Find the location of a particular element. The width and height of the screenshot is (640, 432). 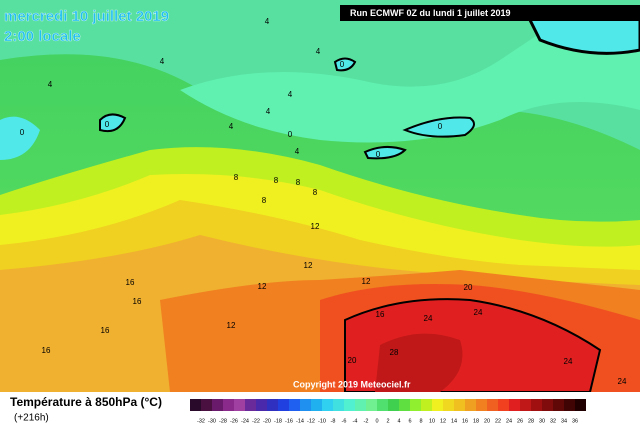

scale-label: 14 is located at coordinates (454, 421).